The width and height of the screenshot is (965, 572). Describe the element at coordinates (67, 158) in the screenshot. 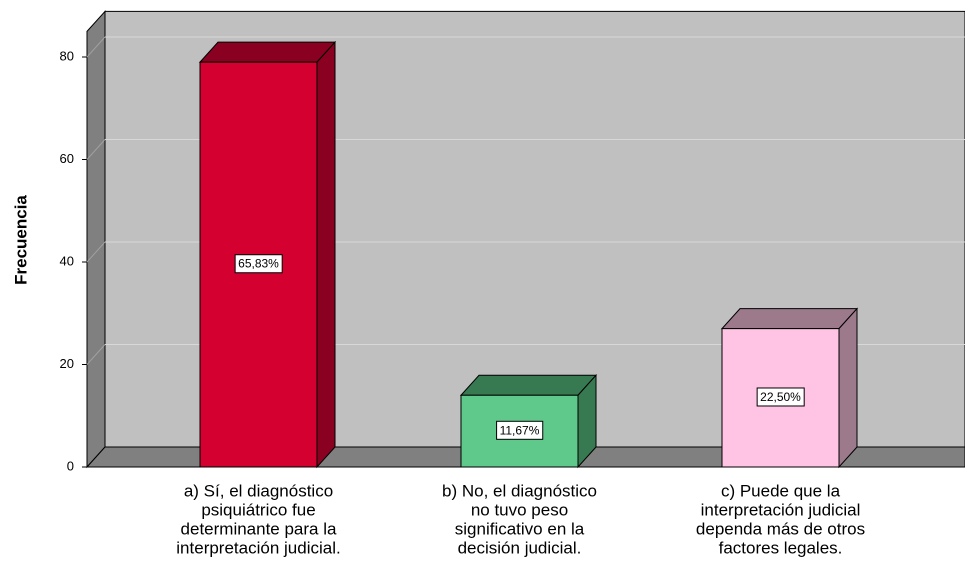

I see `y-tick-label: 60` at that location.